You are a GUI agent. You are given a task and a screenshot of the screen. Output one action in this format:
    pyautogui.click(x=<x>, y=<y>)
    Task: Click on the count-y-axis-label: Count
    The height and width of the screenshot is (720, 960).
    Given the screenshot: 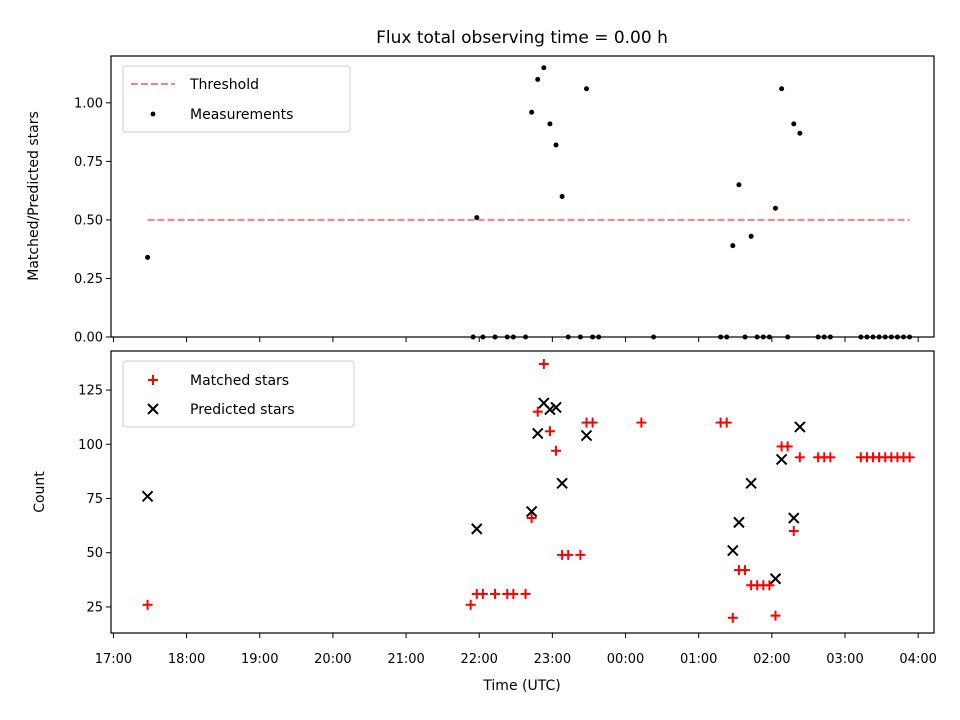 What is the action you would take?
    pyautogui.click(x=40, y=492)
    